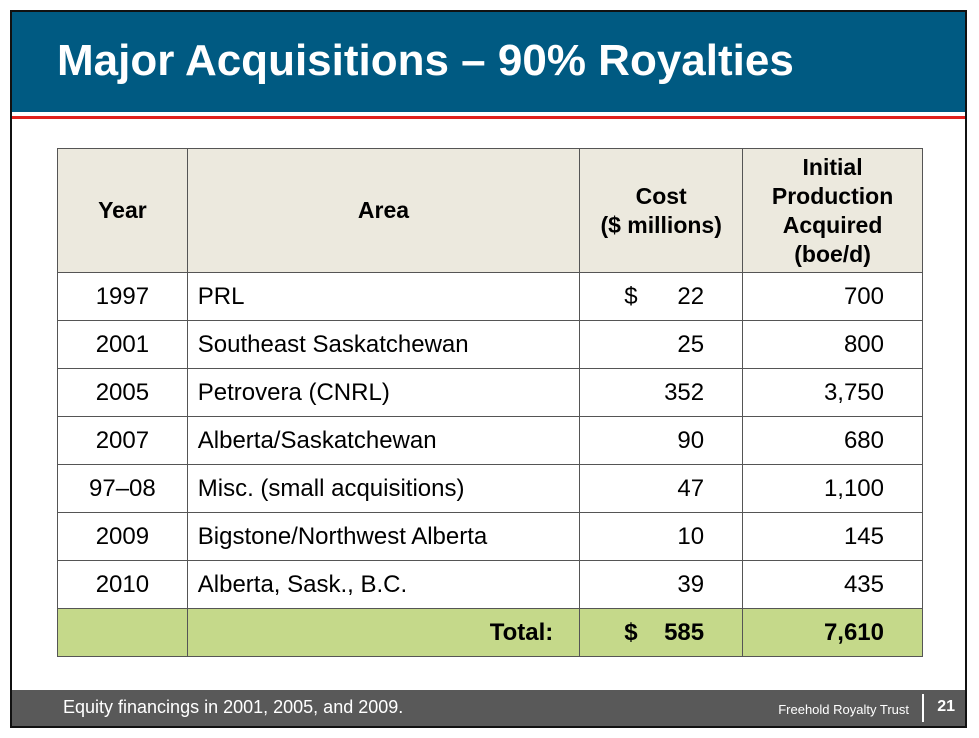 This screenshot has height=738, width=979. What do you see at coordinates (946, 706) in the screenshot?
I see `page-number: 21` at bounding box center [946, 706].